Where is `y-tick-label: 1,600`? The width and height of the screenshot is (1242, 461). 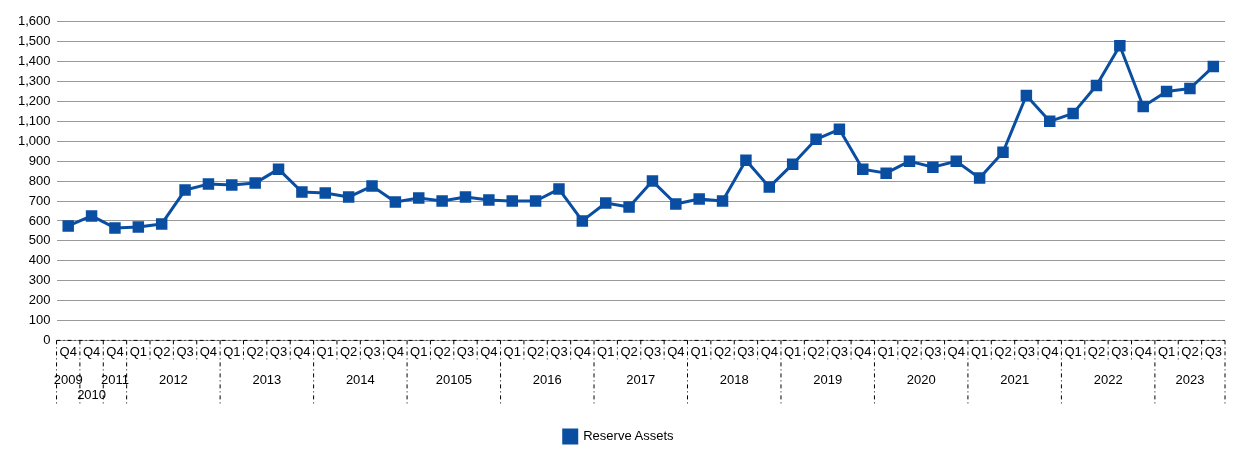 y-tick-label: 1,600 is located at coordinates (34, 21).